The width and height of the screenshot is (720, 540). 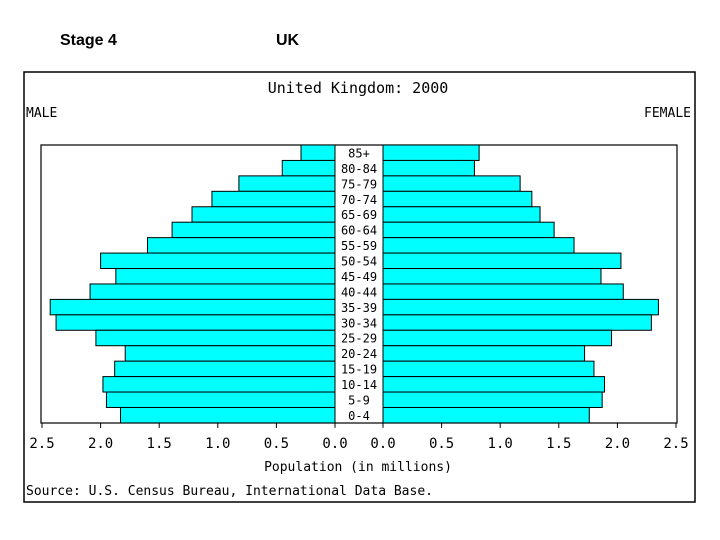 What do you see at coordinates (41, 113) in the screenshot?
I see `male-label: MALE` at bounding box center [41, 113].